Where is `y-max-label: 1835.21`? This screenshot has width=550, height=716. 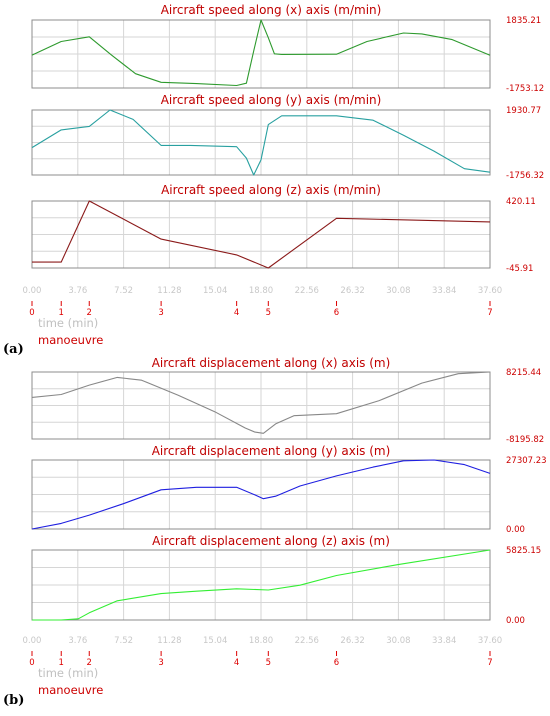
y-max-label: 1835.21 is located at coordinates (523, 21).